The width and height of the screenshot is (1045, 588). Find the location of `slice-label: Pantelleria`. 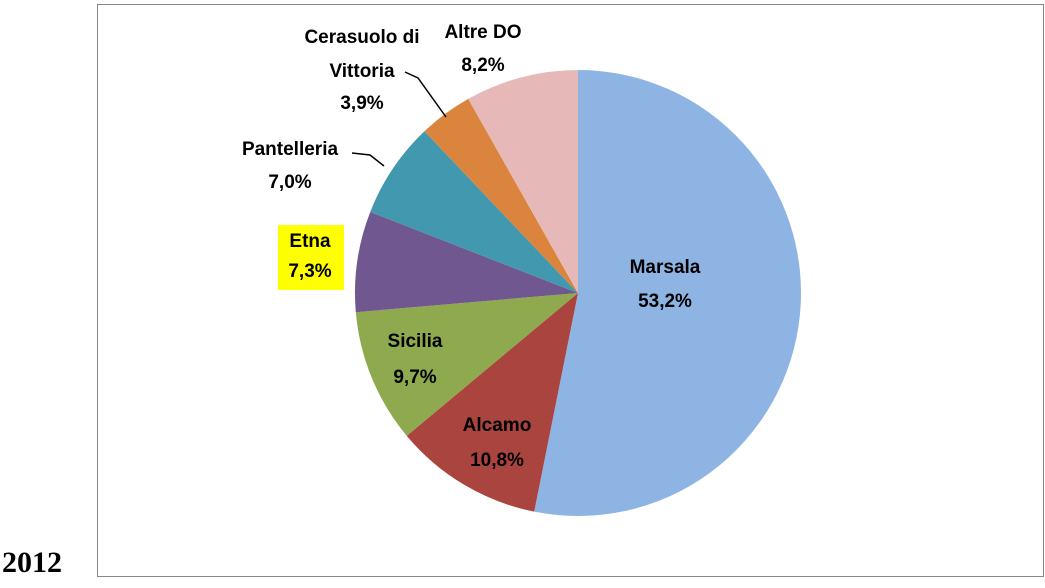

slice-label: Pantelleria is located at coordinates (290, 149).